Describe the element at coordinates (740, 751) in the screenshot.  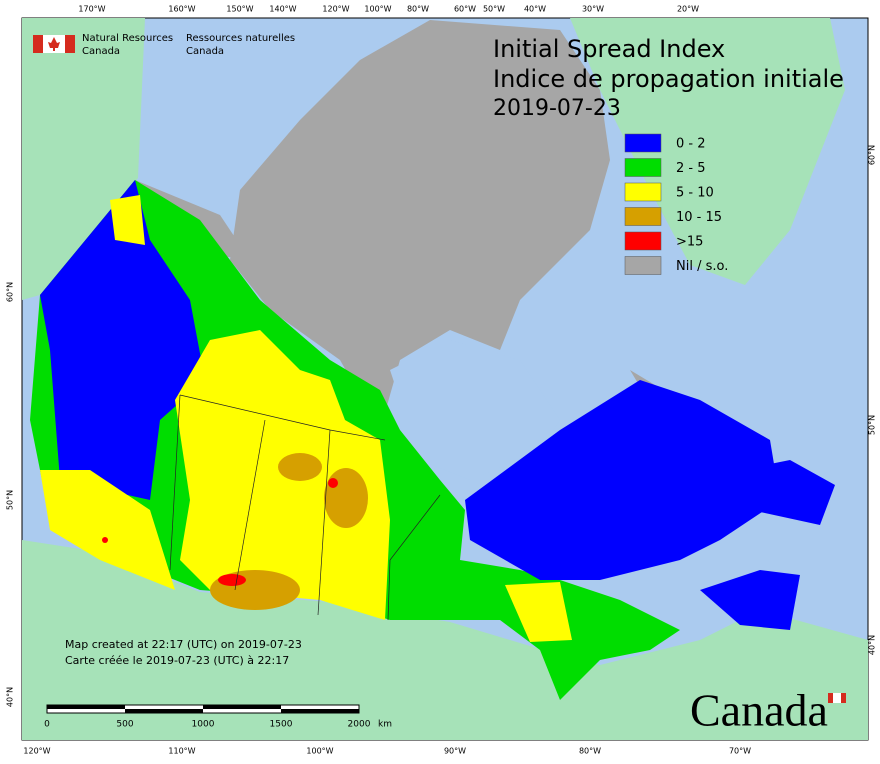
I see `graticule-label: 70°W` at that location.